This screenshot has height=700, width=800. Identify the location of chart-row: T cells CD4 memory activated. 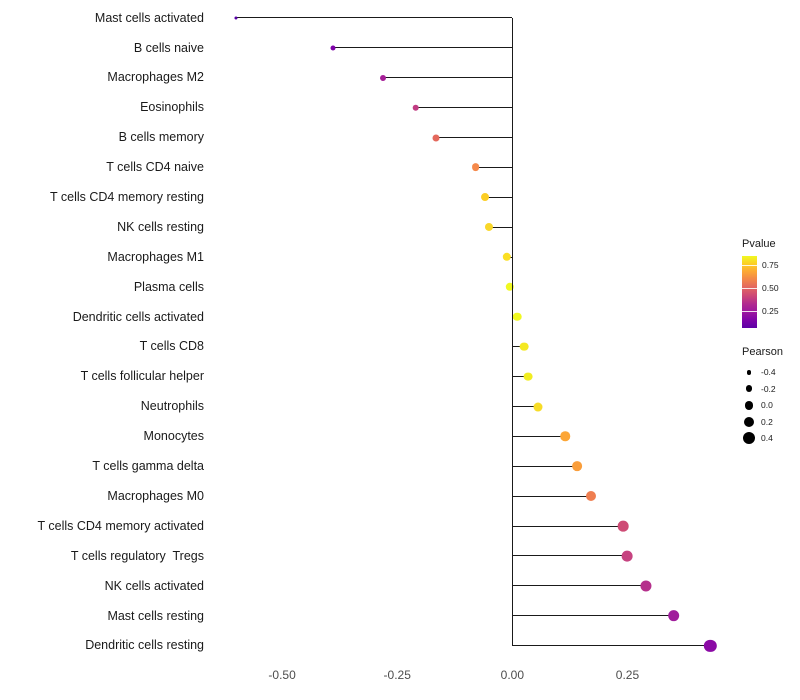
(369, 526).